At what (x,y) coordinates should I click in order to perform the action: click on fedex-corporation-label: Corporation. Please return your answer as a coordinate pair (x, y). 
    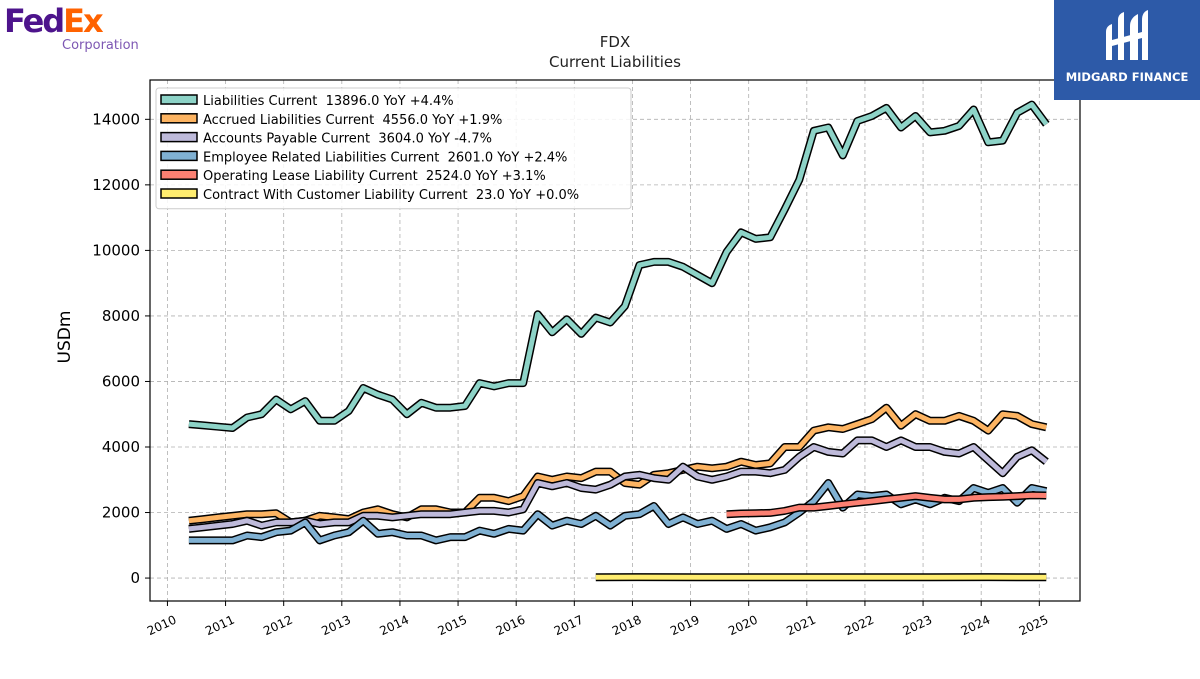
    Looking at the image, I should click on (100, 45).